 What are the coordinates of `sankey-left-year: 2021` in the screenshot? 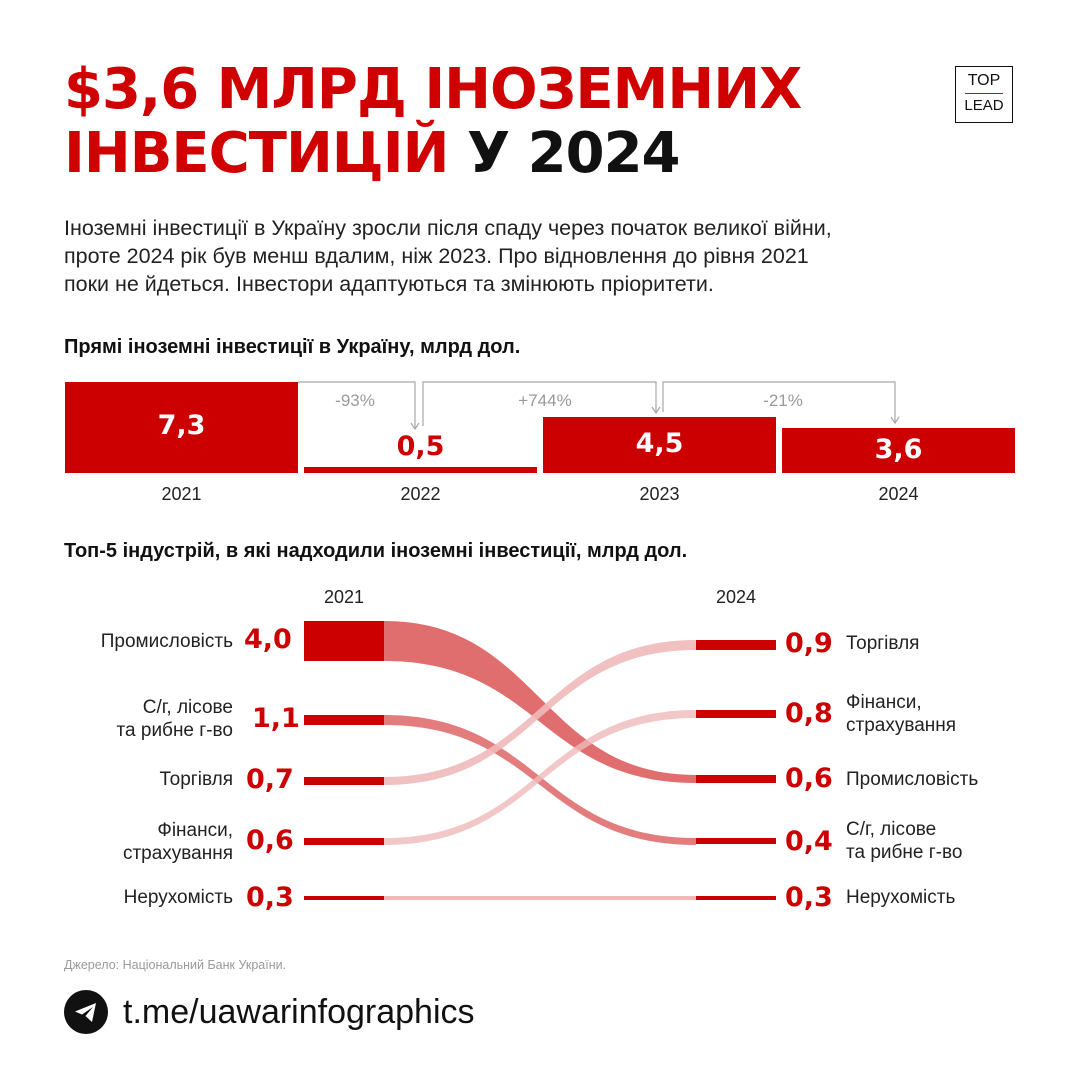 It's located at (344, 597).